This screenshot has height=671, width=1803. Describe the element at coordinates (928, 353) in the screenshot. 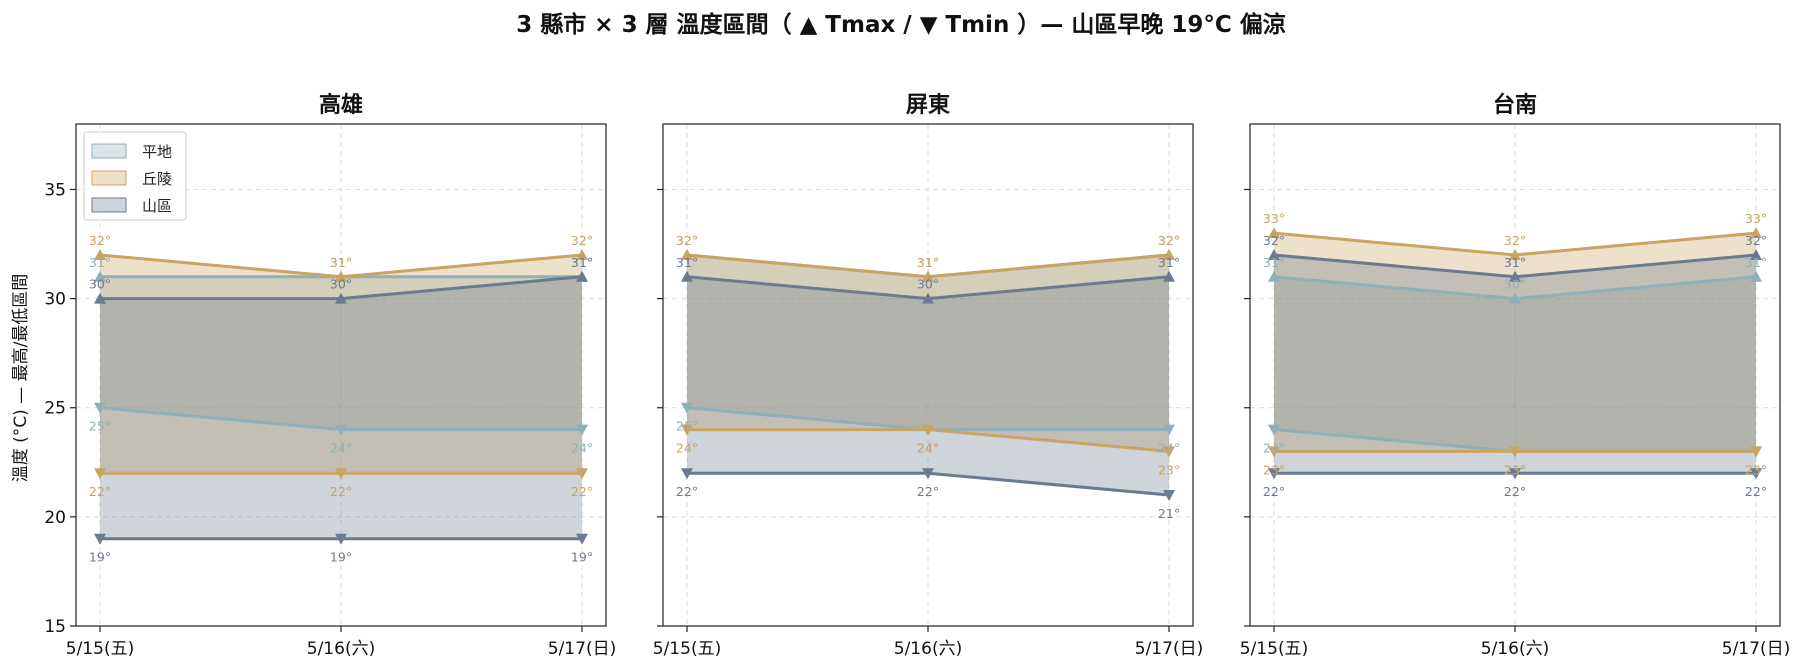

I see `range-area-丘陵` at that location.